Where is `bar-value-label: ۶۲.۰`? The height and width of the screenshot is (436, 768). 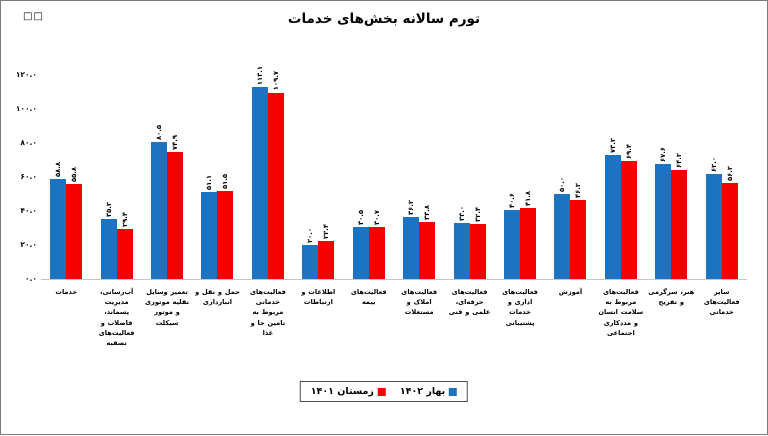 bar-value-label: ۶۲.۰ is located at coordinates (713, 164).